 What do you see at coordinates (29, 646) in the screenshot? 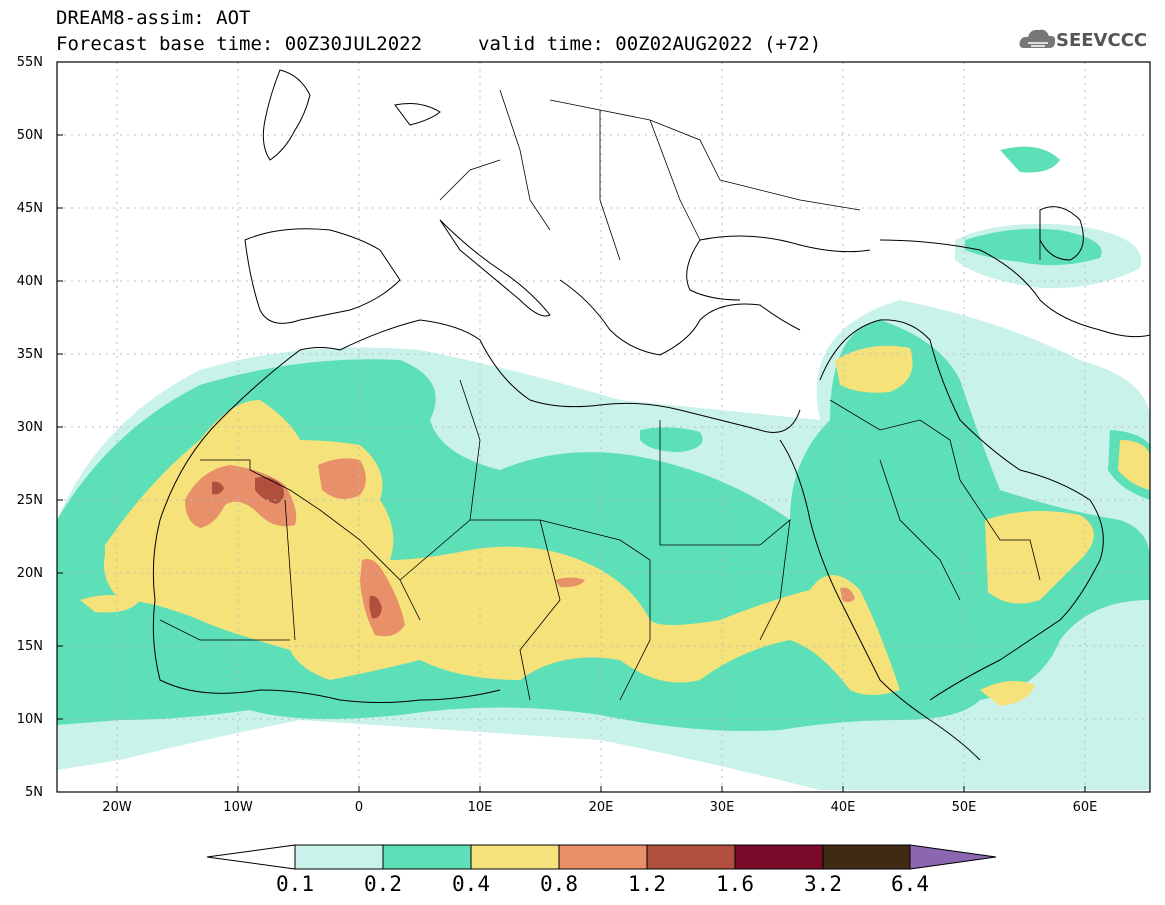
I see `lat-label: 15N` at bounding box center [29, 646].